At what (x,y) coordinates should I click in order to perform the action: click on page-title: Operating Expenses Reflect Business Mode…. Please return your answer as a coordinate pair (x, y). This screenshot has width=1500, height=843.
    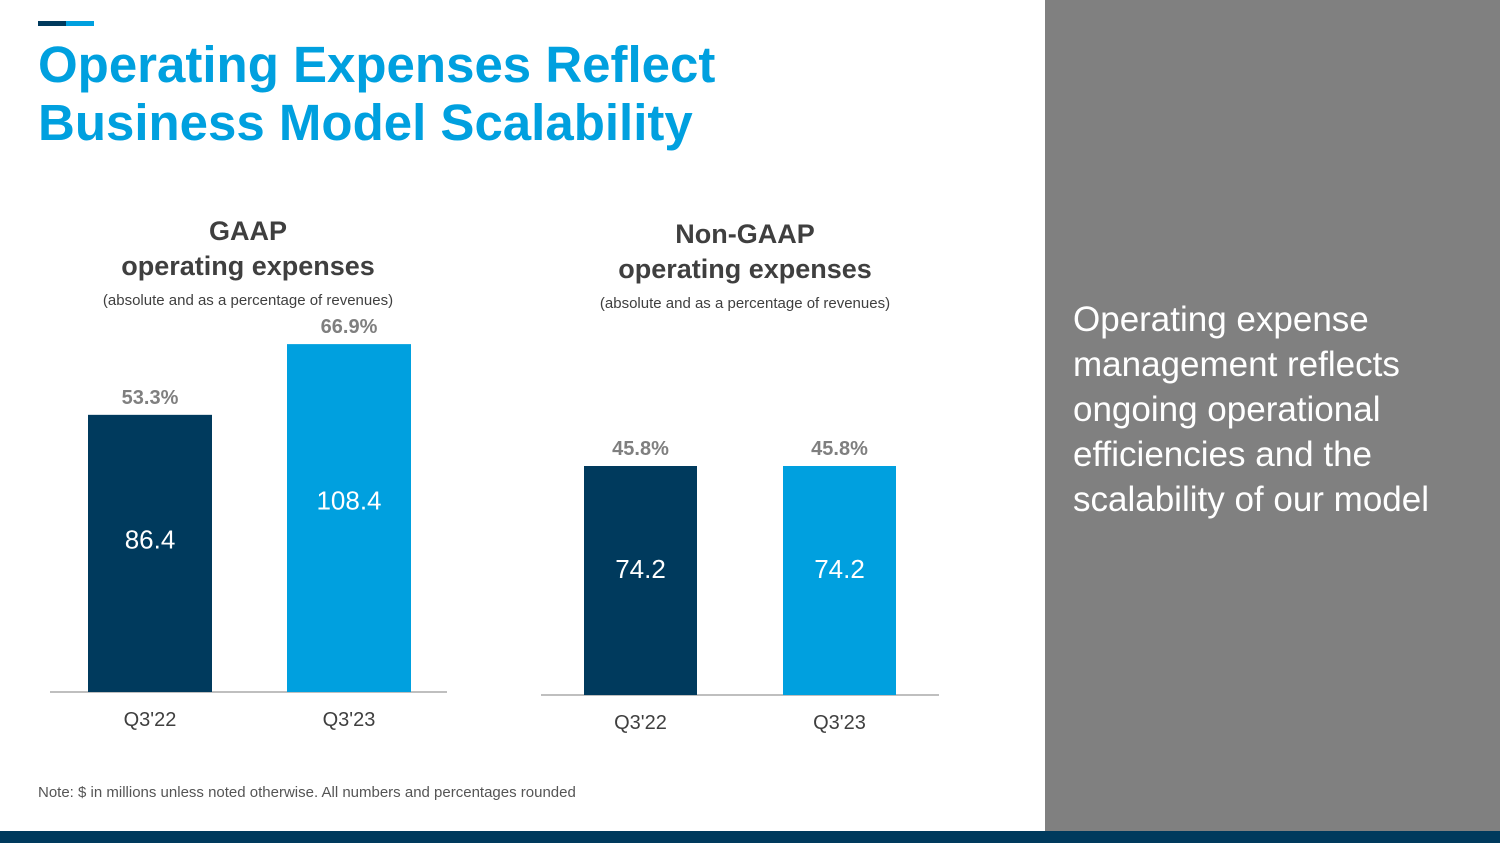
    Looking at the image, I should click on (376, 94).